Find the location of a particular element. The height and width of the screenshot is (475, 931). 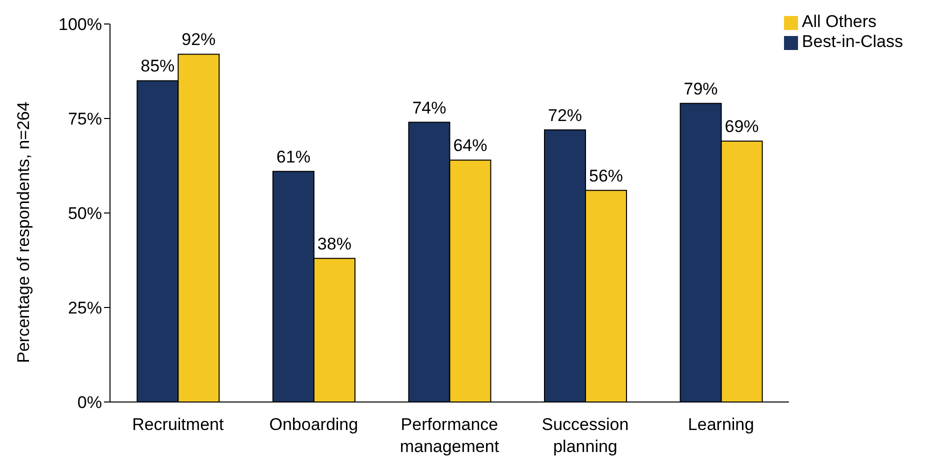

data-label: 38% is located at coordinates (334, 244).